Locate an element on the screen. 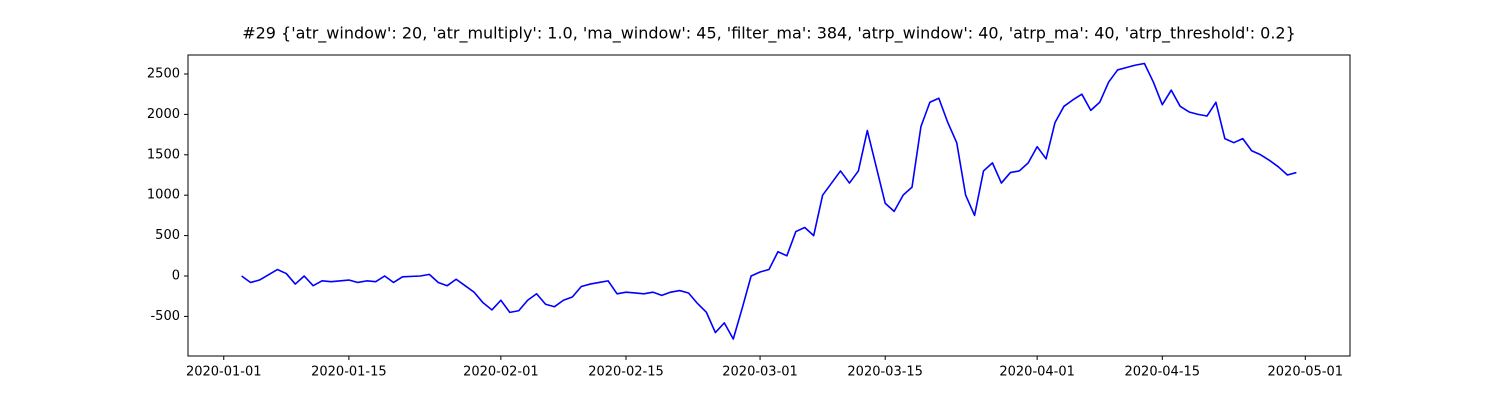 The image size is (1500, 404). y-tick-label: 2500 is located at coordinates (163, 73).